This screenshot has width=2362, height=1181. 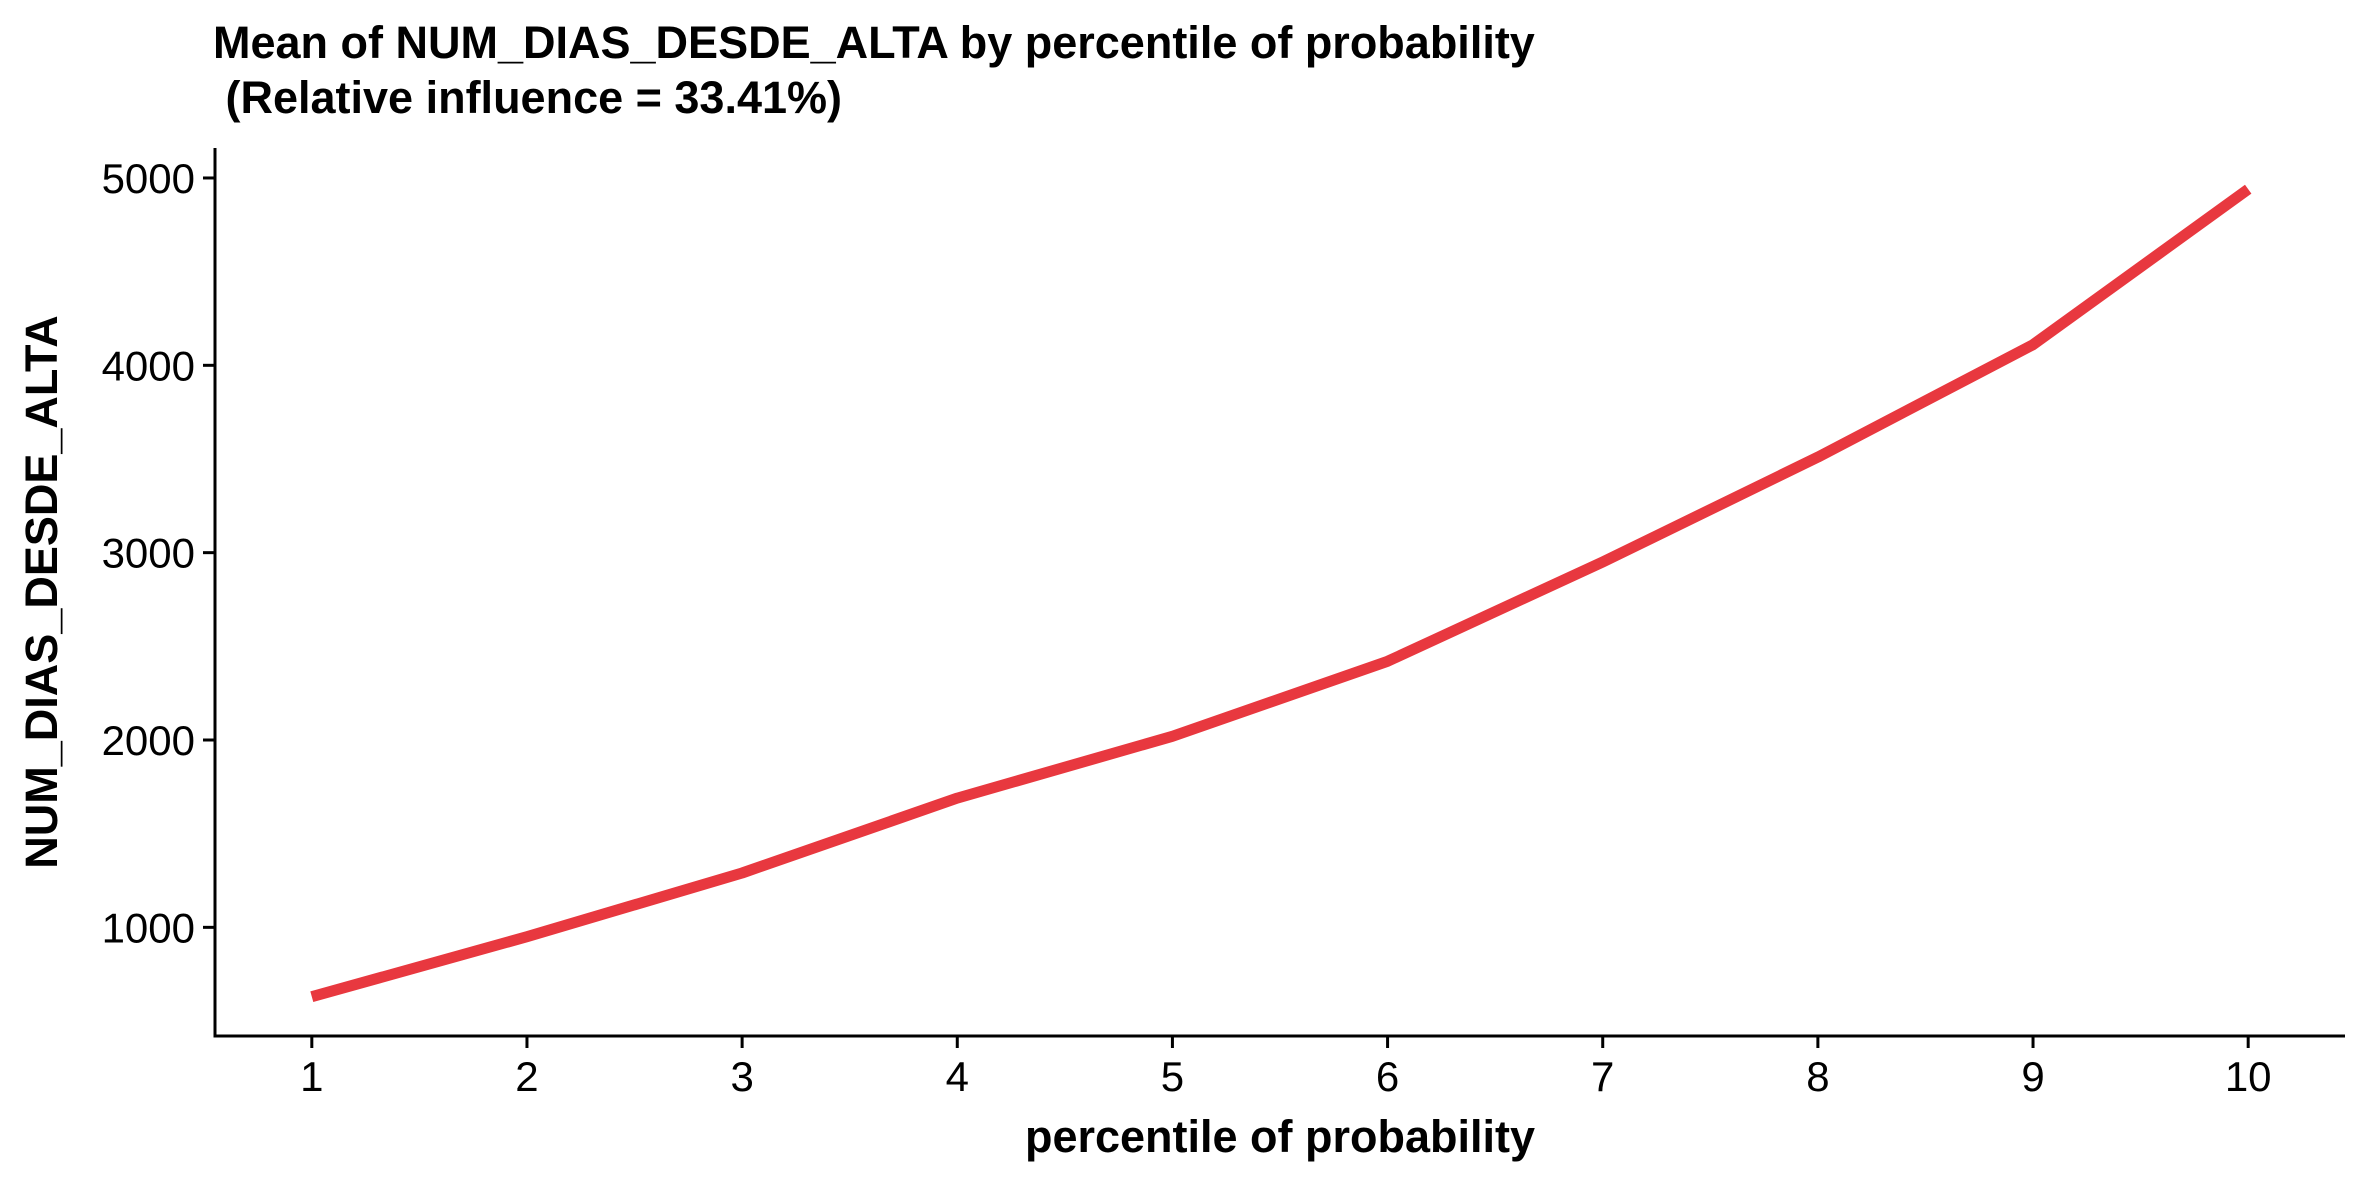 I want to click on x-tick-label: 7, so click(x=1602, y=1076).